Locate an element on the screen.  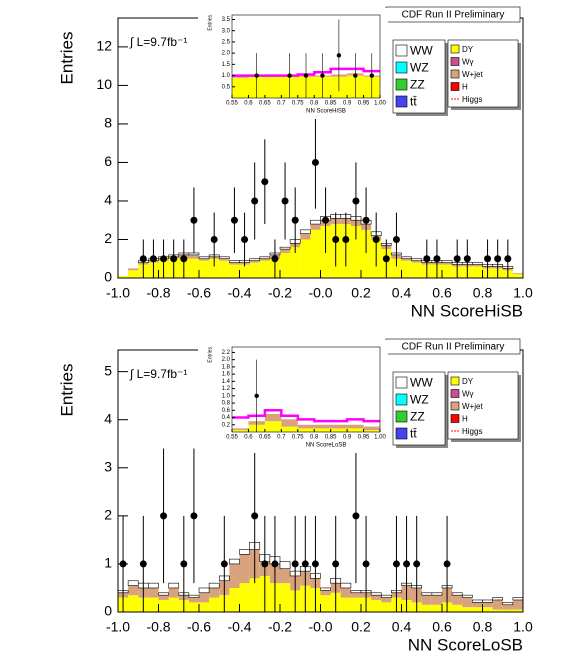
inset-background is located at coordinates (293, 63).